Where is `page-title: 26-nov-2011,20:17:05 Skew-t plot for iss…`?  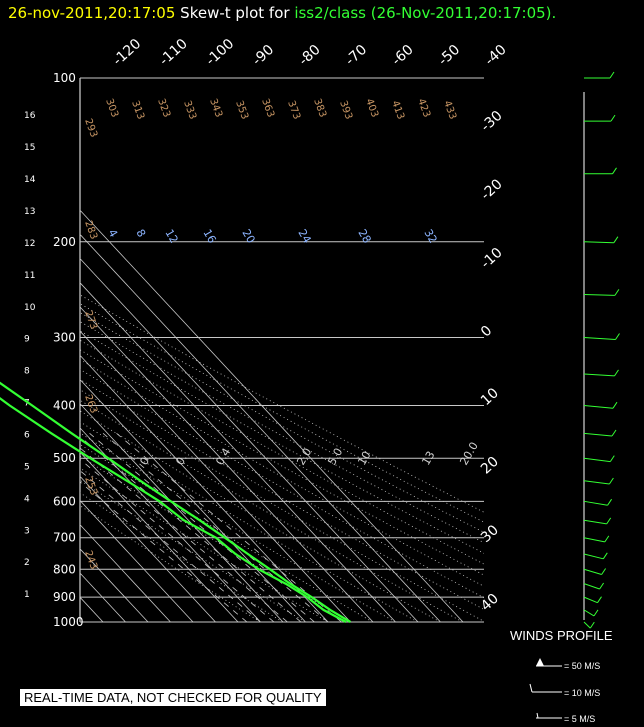 page-title: 26-nov-2011,20:17:05 Skew-t plot for iss… is located at coordinates (282, 13).